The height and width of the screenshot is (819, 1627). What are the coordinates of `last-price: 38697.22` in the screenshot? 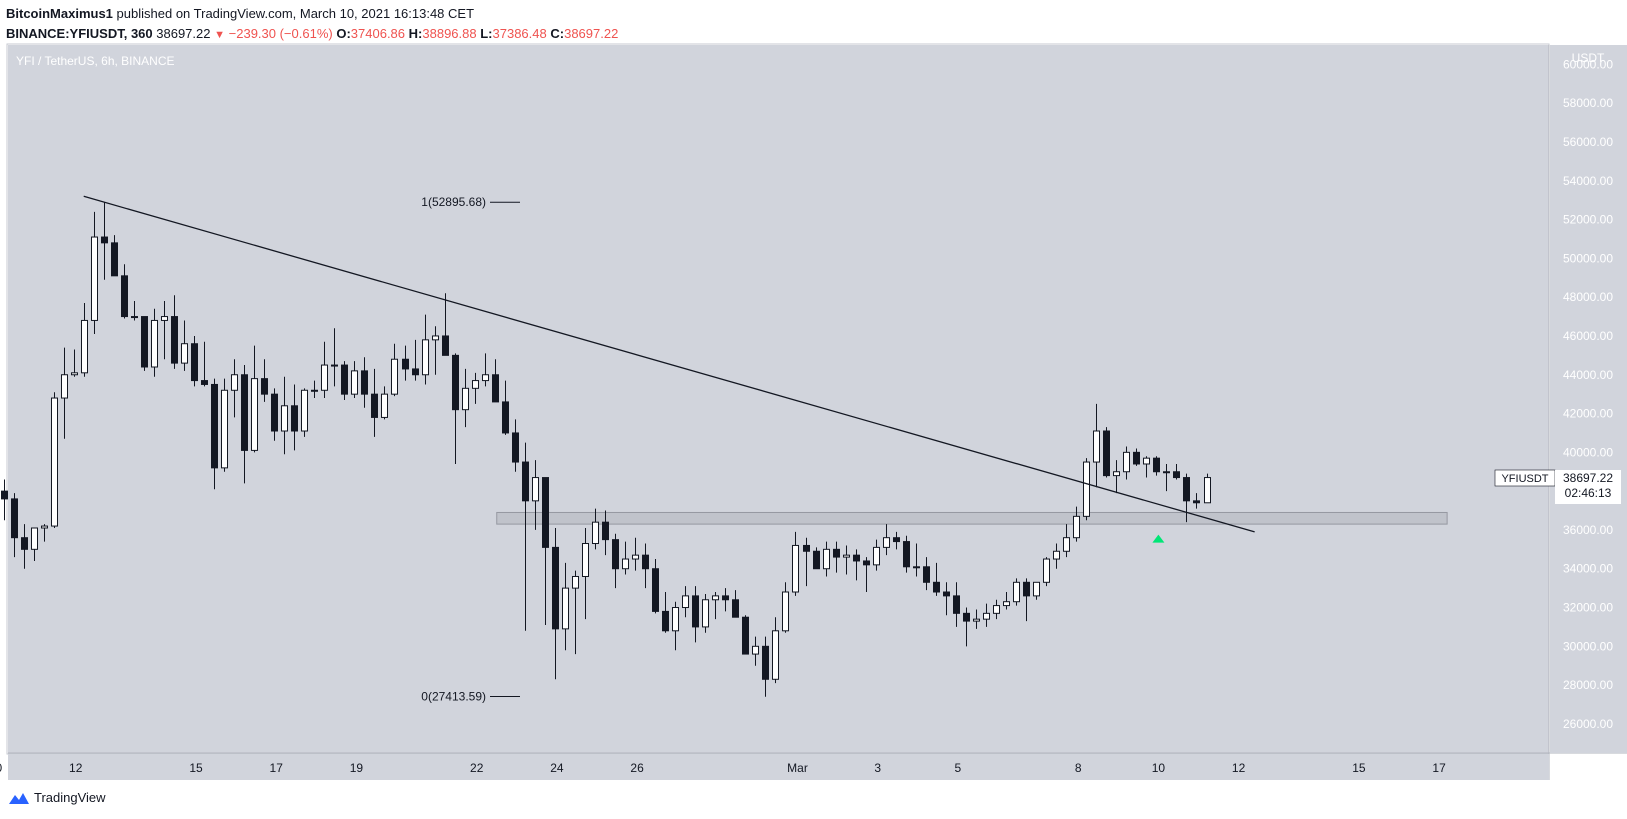 It's located at (183, 33).